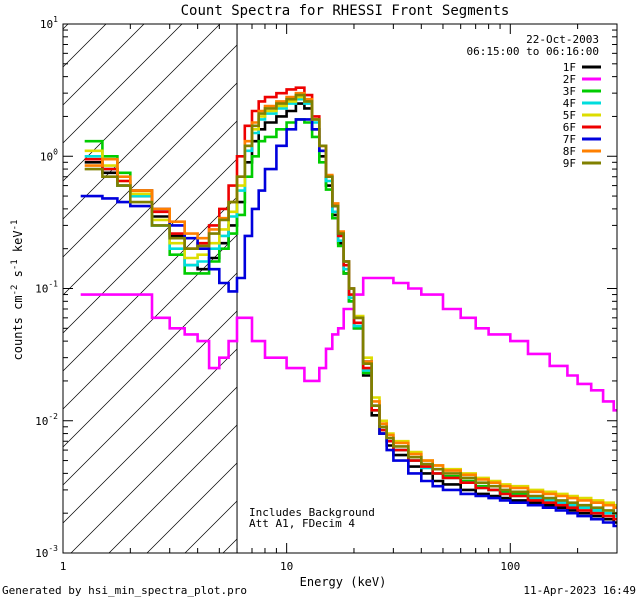 Image resolution: width=640 pixels, height=600 pixels. What do you see at coordinates (510, 566) in the screenshot?
I see `x-tick-label: 100` at bounding box center [510, 566].